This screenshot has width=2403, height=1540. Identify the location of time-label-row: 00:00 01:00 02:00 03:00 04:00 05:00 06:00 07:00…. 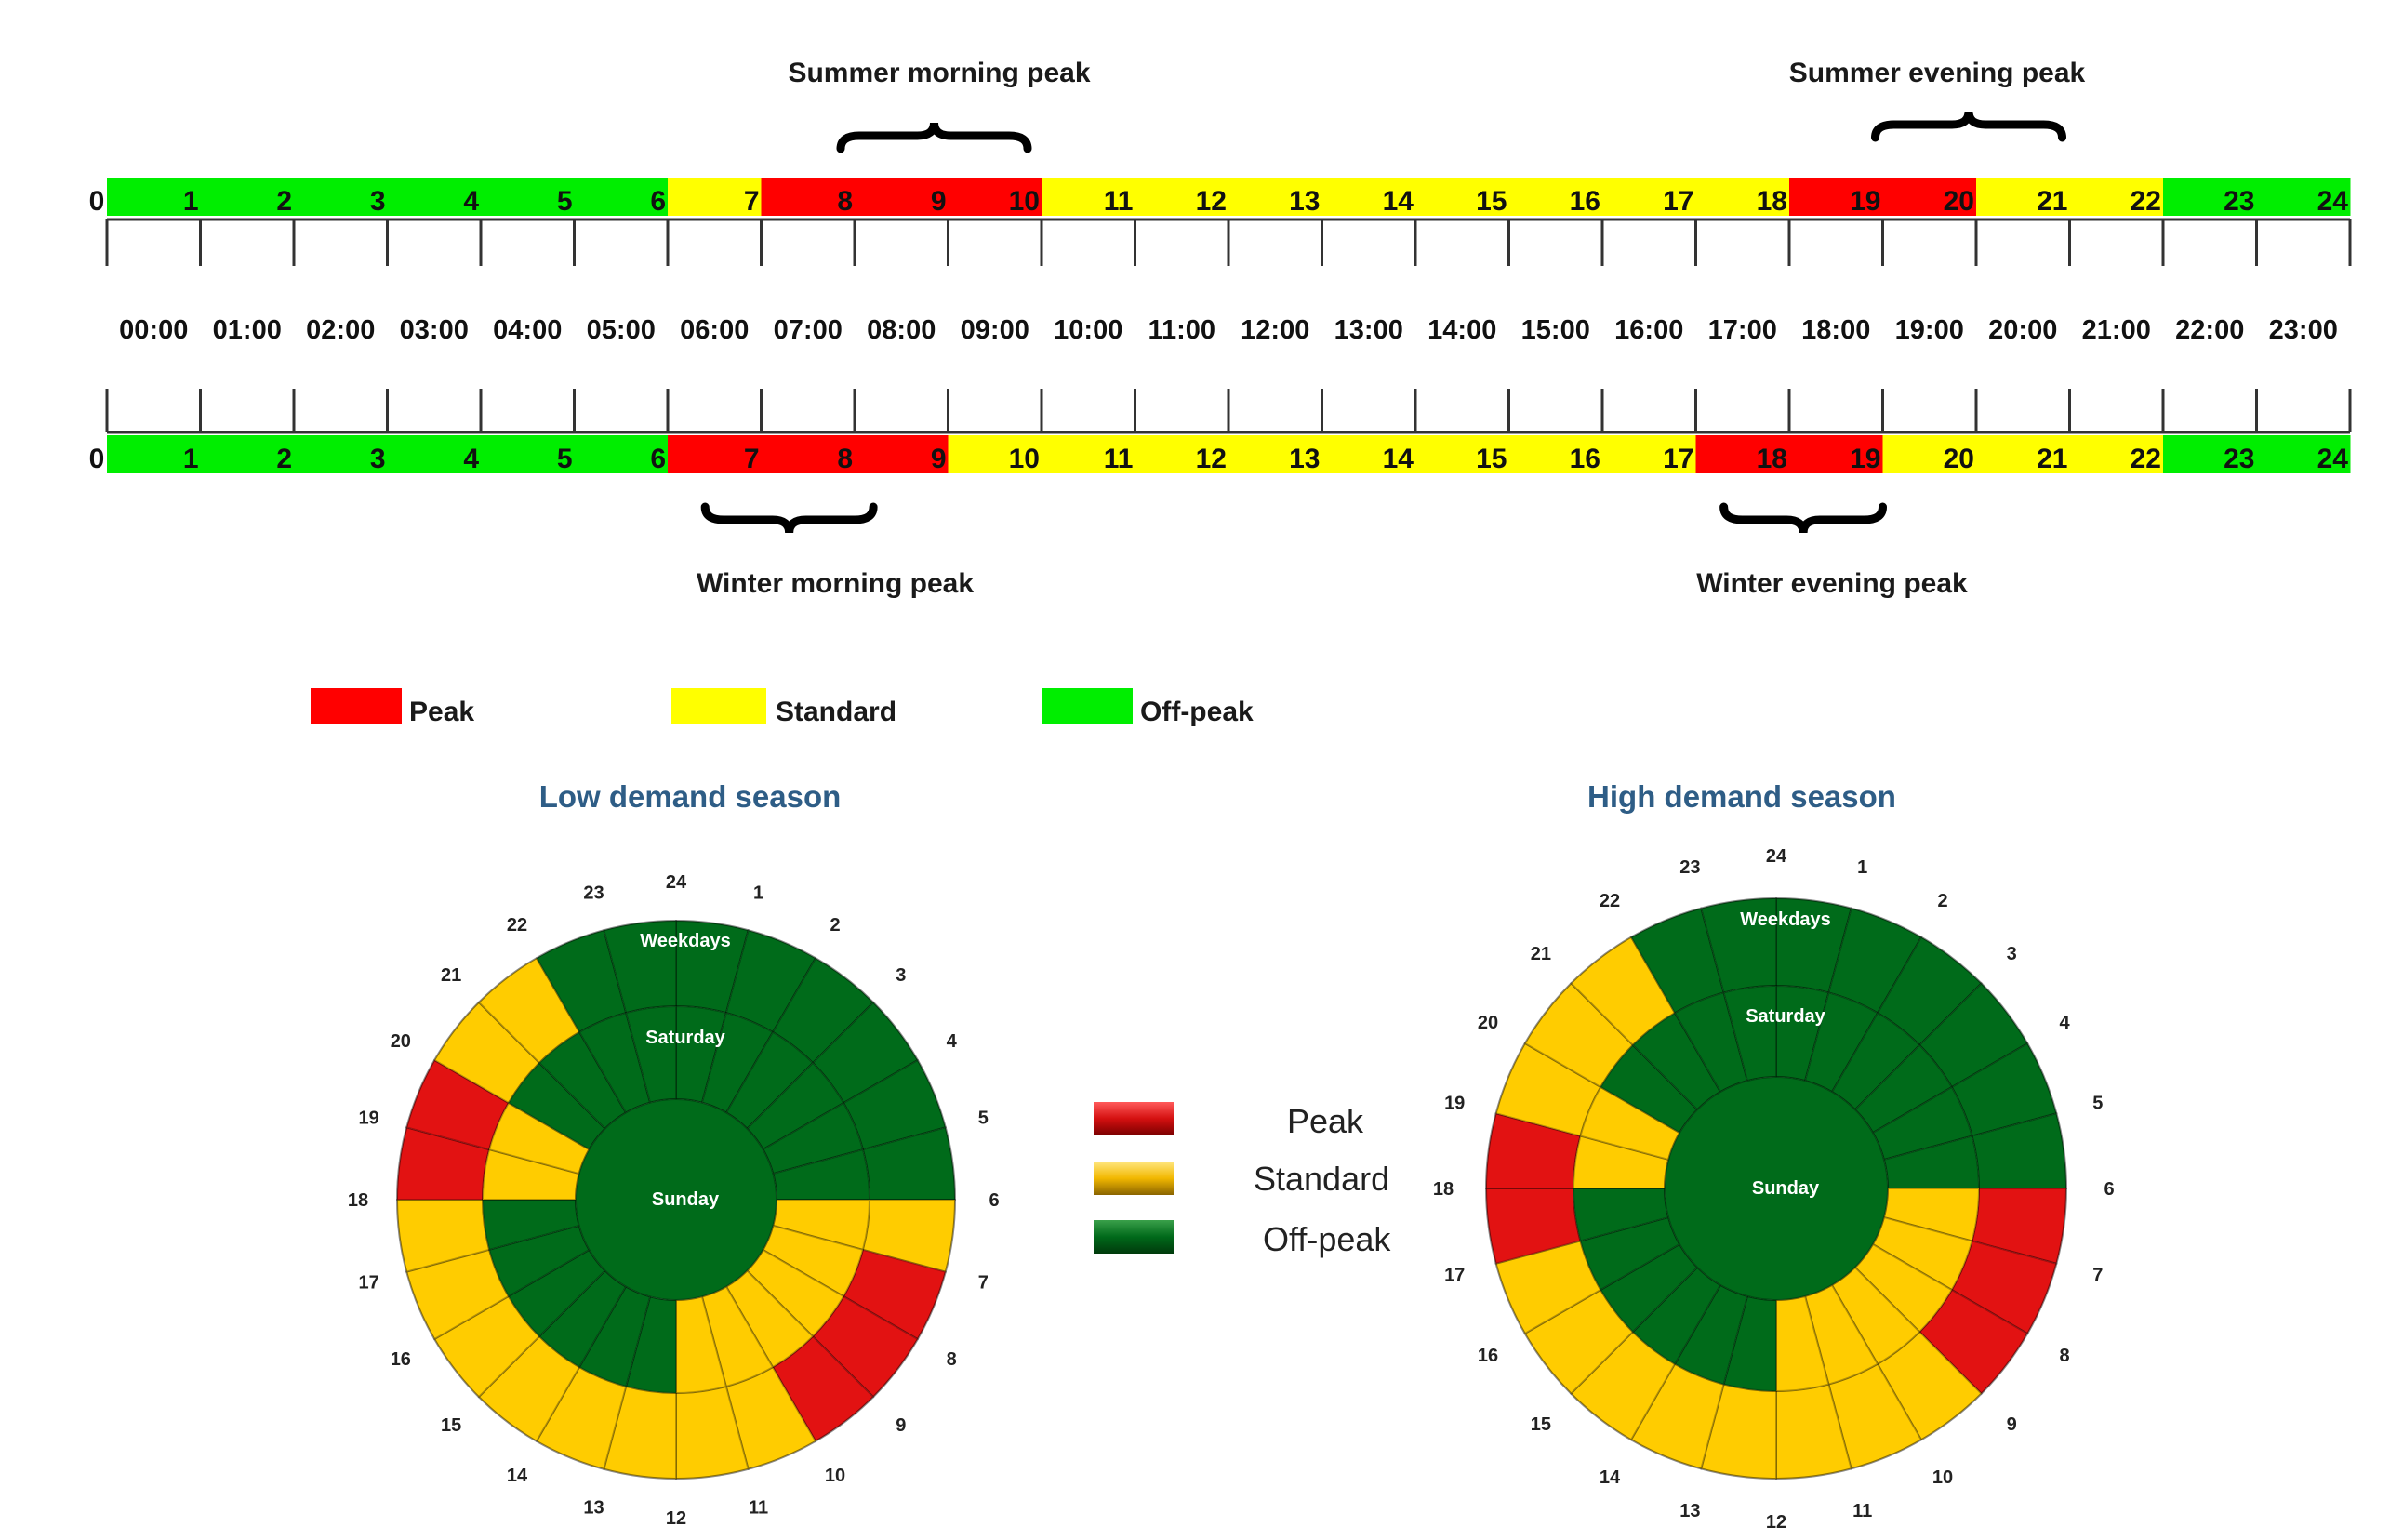
(1229, 330).